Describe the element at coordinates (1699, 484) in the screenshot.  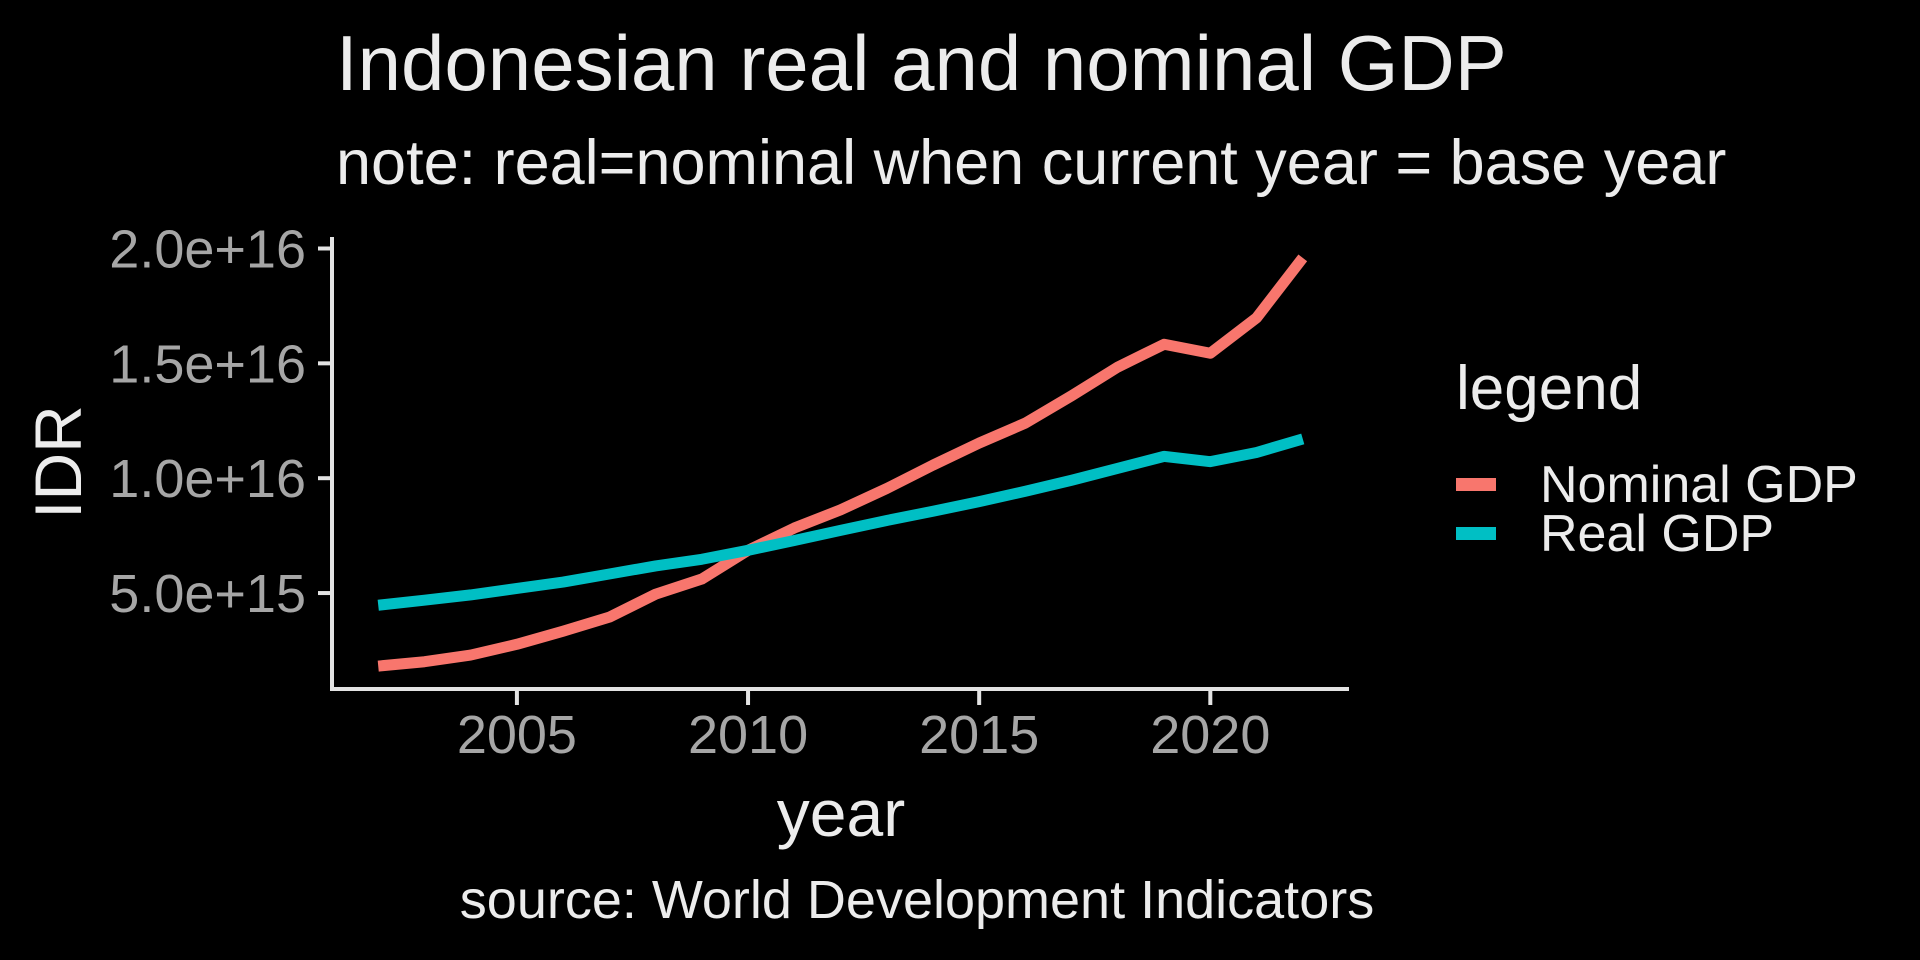
I see `legend-label-nominal-gdp: Nominal GDP` at that location.